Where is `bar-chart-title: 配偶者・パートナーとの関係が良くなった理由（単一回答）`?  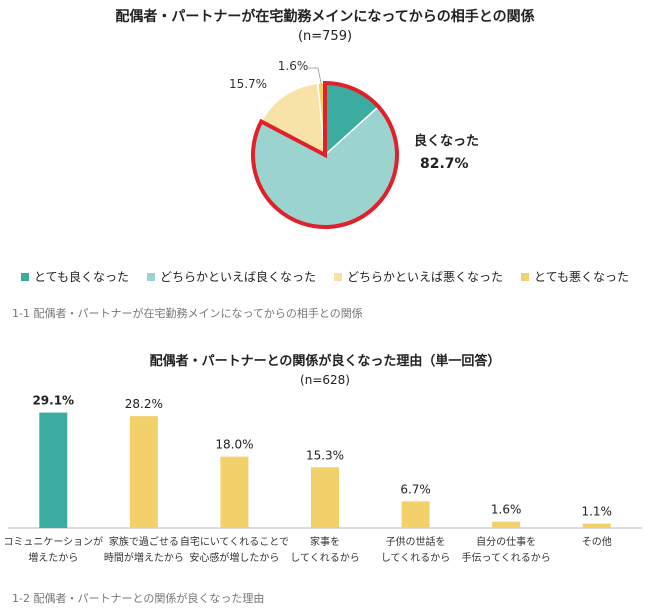
bar-chart-title: 配偶者・パートナーとの関係が良くなった理由（単一回答） is located at coordinates (325, 361).